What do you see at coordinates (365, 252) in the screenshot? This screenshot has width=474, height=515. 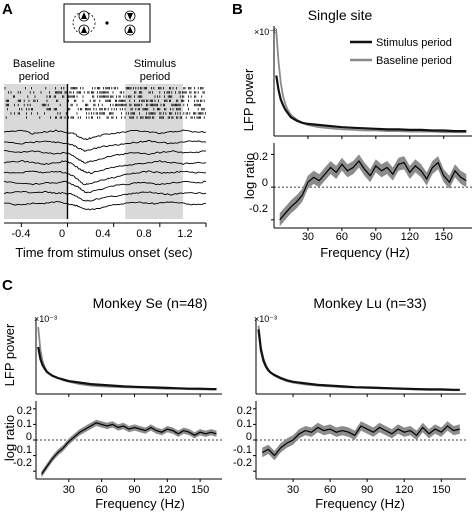 I see `b-xlabel: Frequency (Hz)` at bounding box center [365, 252].